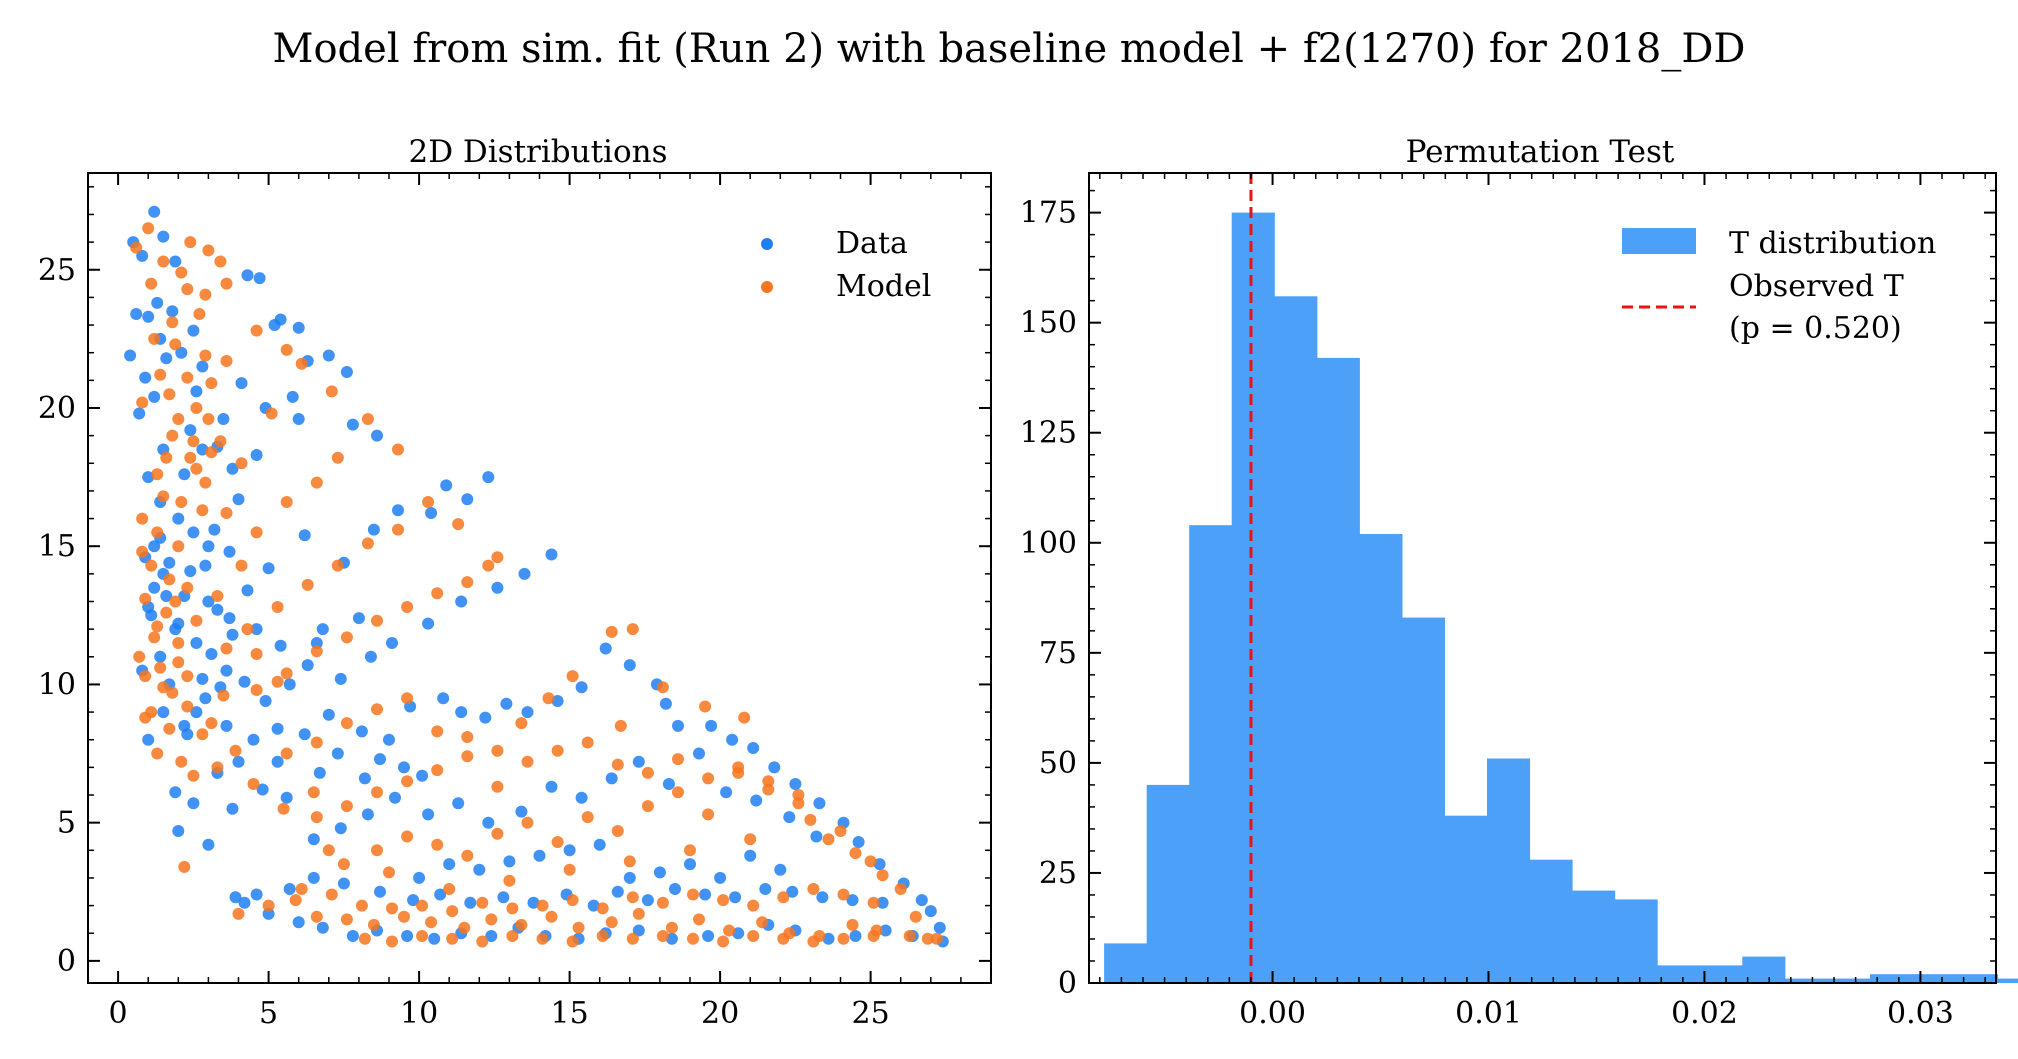 The image size is (2018, 1059). I want to click on y-tick-label: 10, so click(57, 684).